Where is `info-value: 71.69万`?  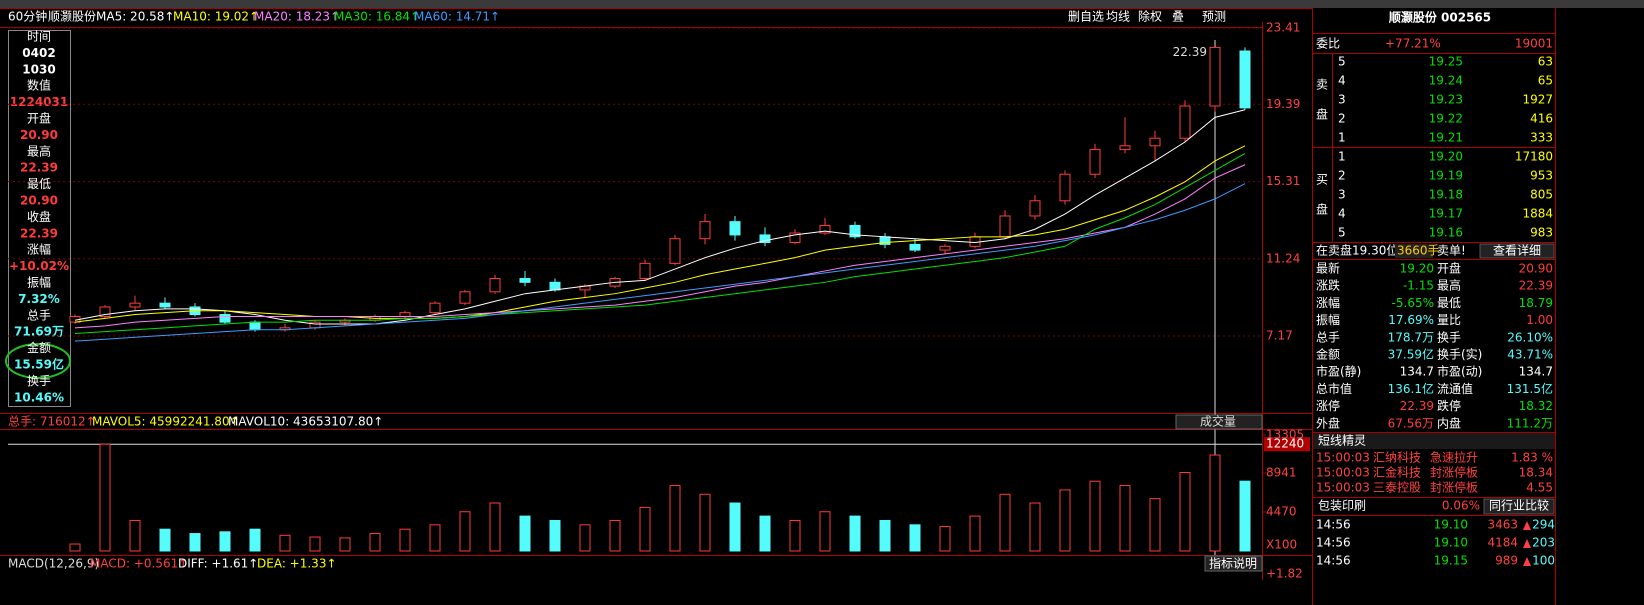 info-value: 71.69万 is located at coordinates (39, 332).